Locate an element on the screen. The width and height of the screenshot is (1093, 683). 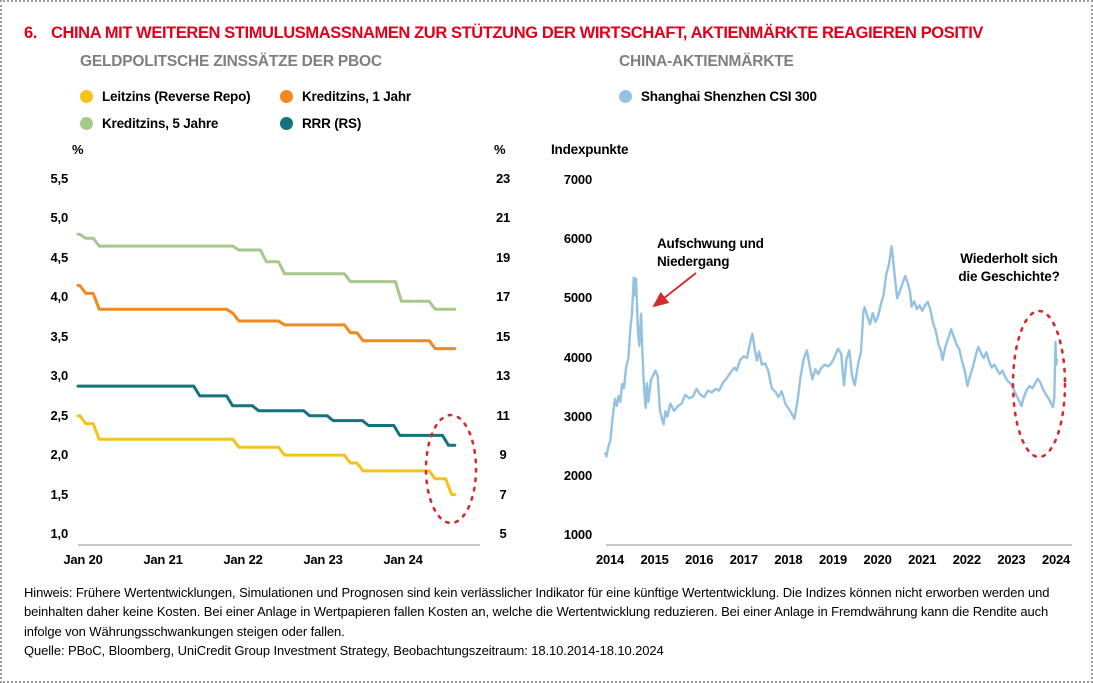
legend-label: Shanghai Shenzhen CSI 300 is located at coordinates (729, 96).